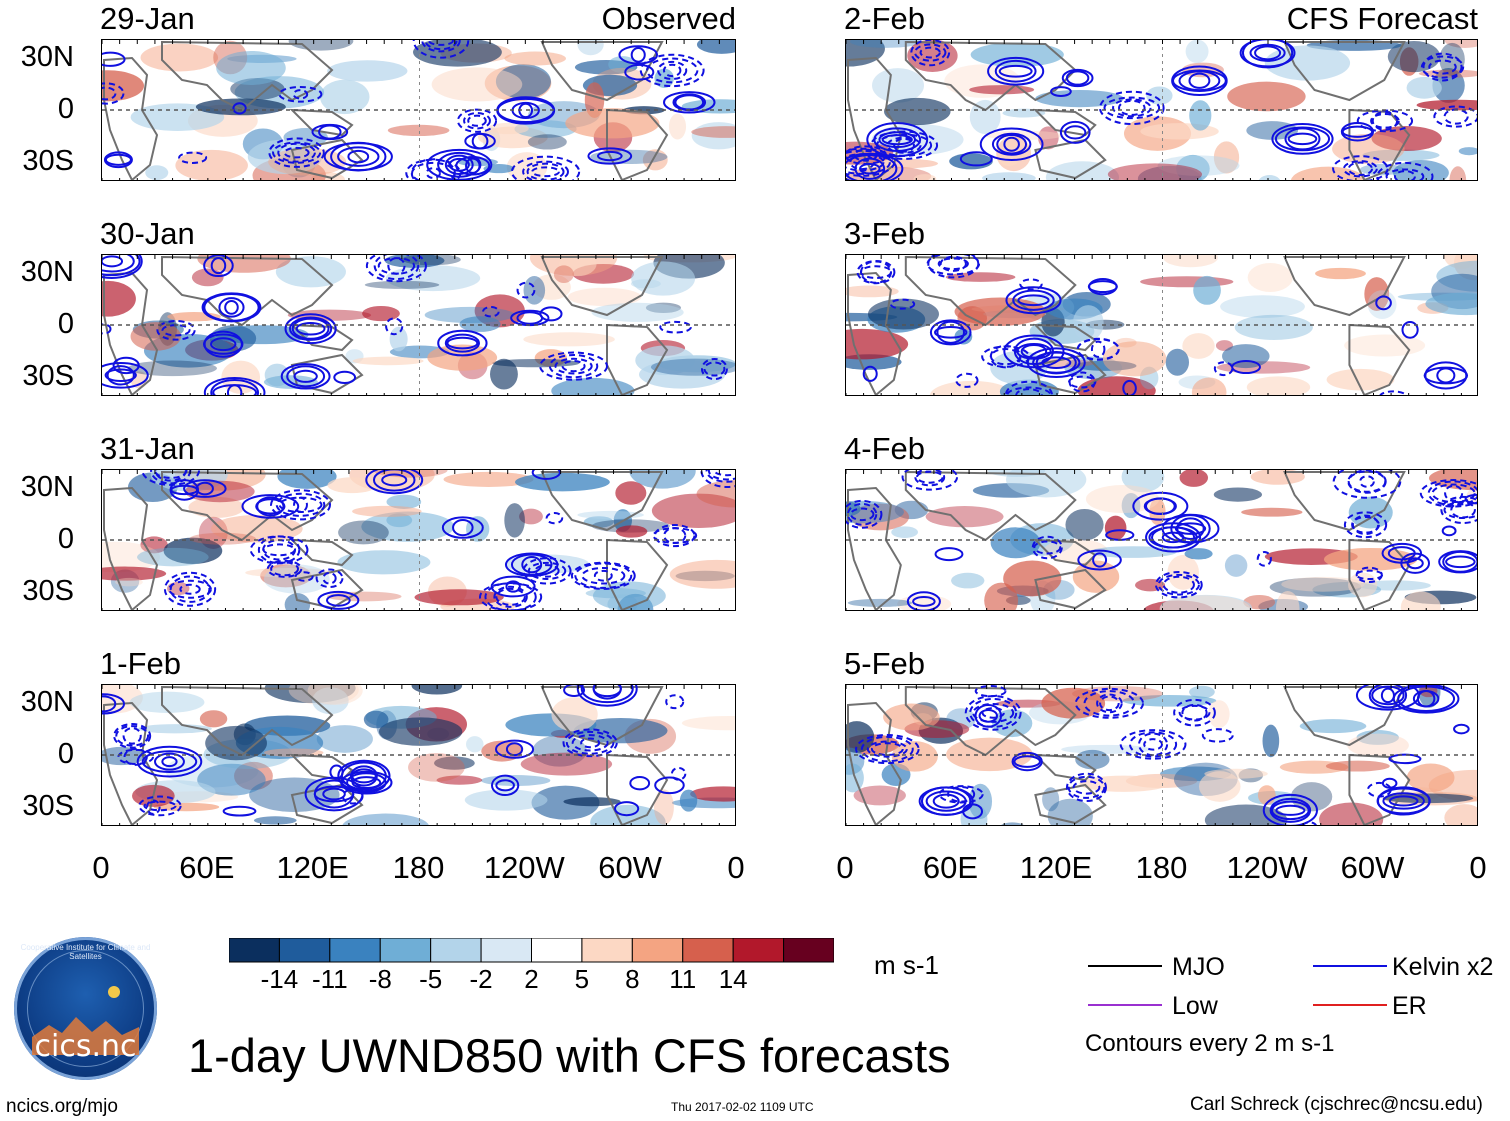 This screenshot has width=1510, height=1121. Describe the element at coordinates (1336, 1104) in the screenshot. I see `footer-author: Carl Schreck (cjschrec@ncsu.edu)` at that location.